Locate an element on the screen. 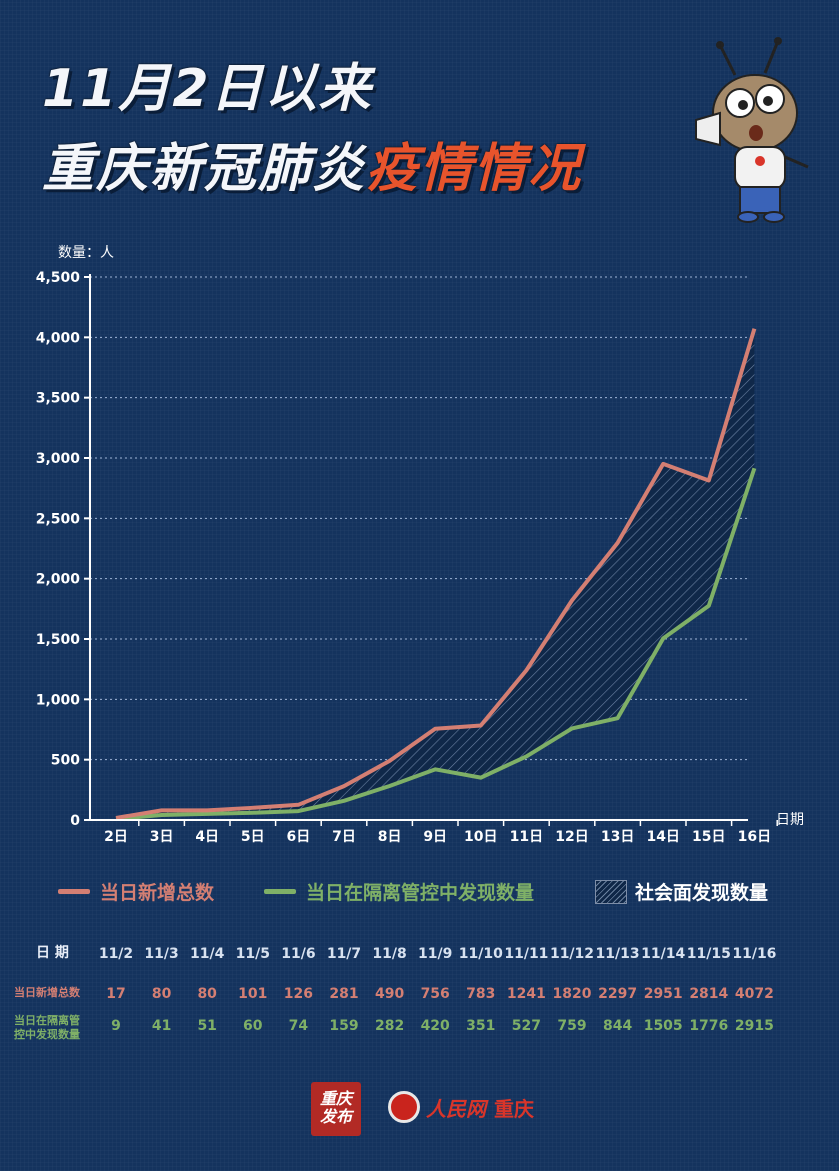  legend: 当日新增总数 当日在隔离管控中发现数量 社会面发现数量 is located at coordinates (419, 896).